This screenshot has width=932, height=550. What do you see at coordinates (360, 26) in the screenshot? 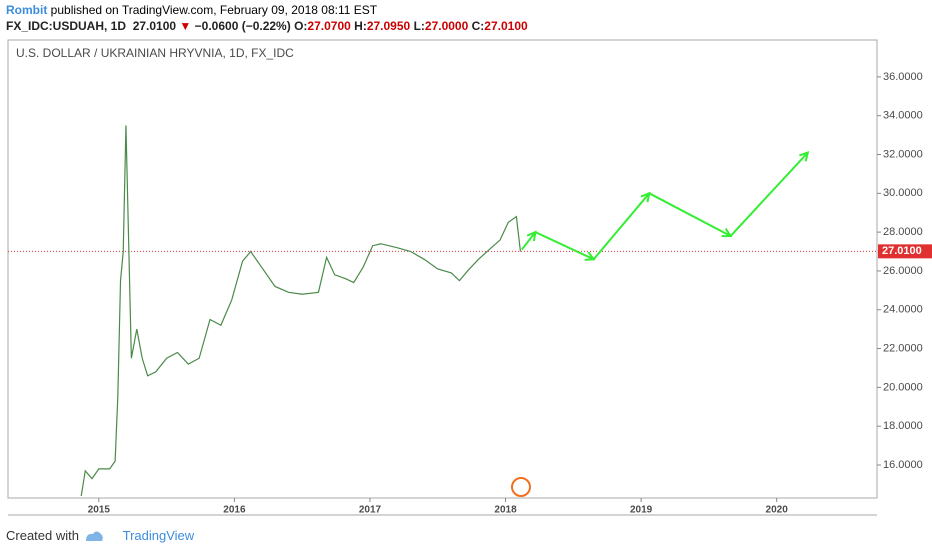
I see `h-label: H:` at bounding box center [360, 26].